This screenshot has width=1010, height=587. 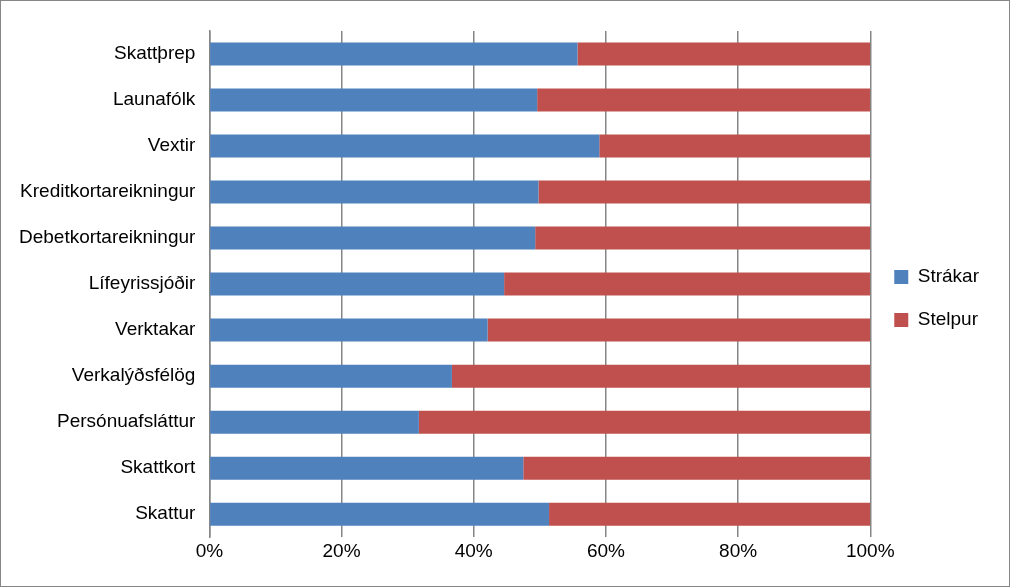 I want to click on legend-label: Strákar, so click(x=948, y=276).